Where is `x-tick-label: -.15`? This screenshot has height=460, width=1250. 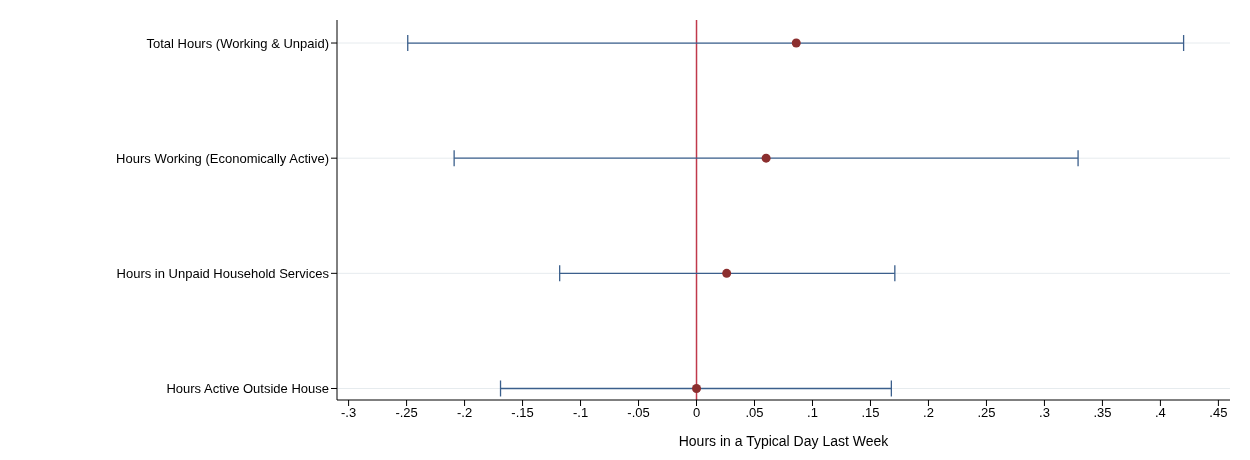
x-tick-label: -.15 is located at coordinates (522, 413).